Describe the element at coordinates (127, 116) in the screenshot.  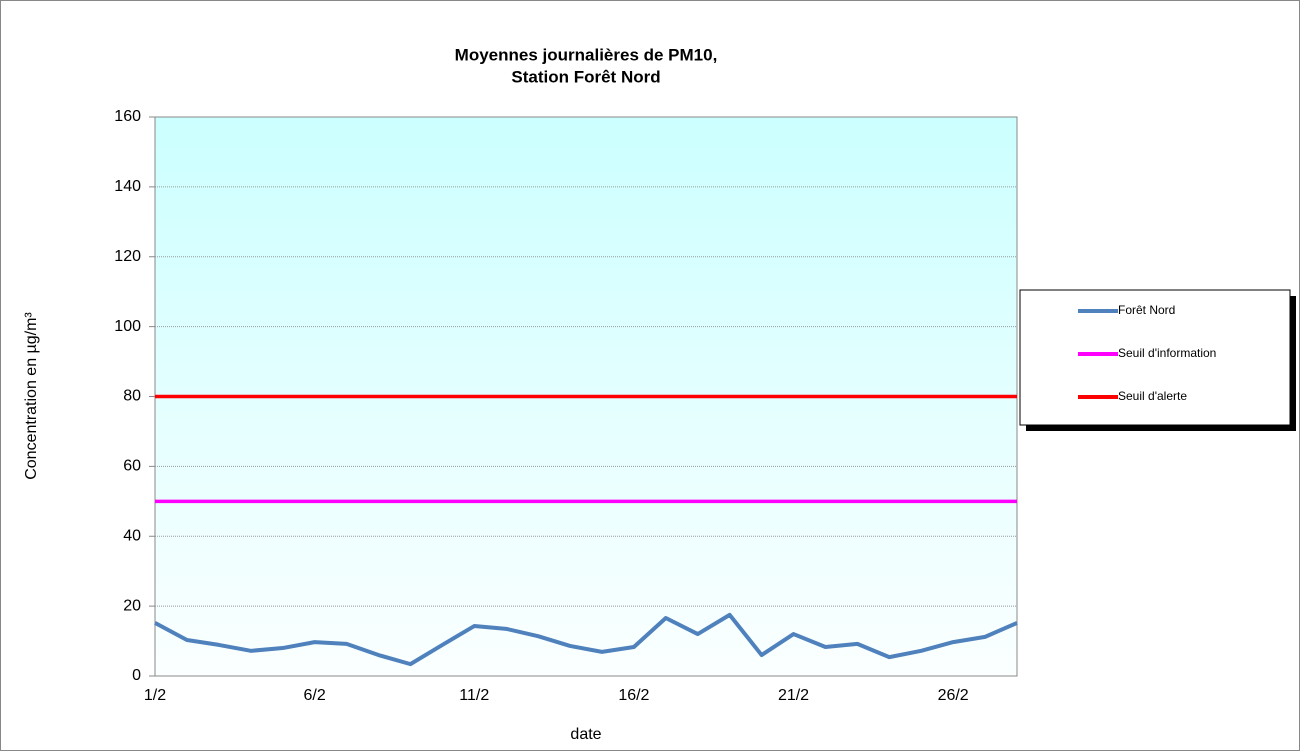
I see `y-tick-label: 160` at that location.